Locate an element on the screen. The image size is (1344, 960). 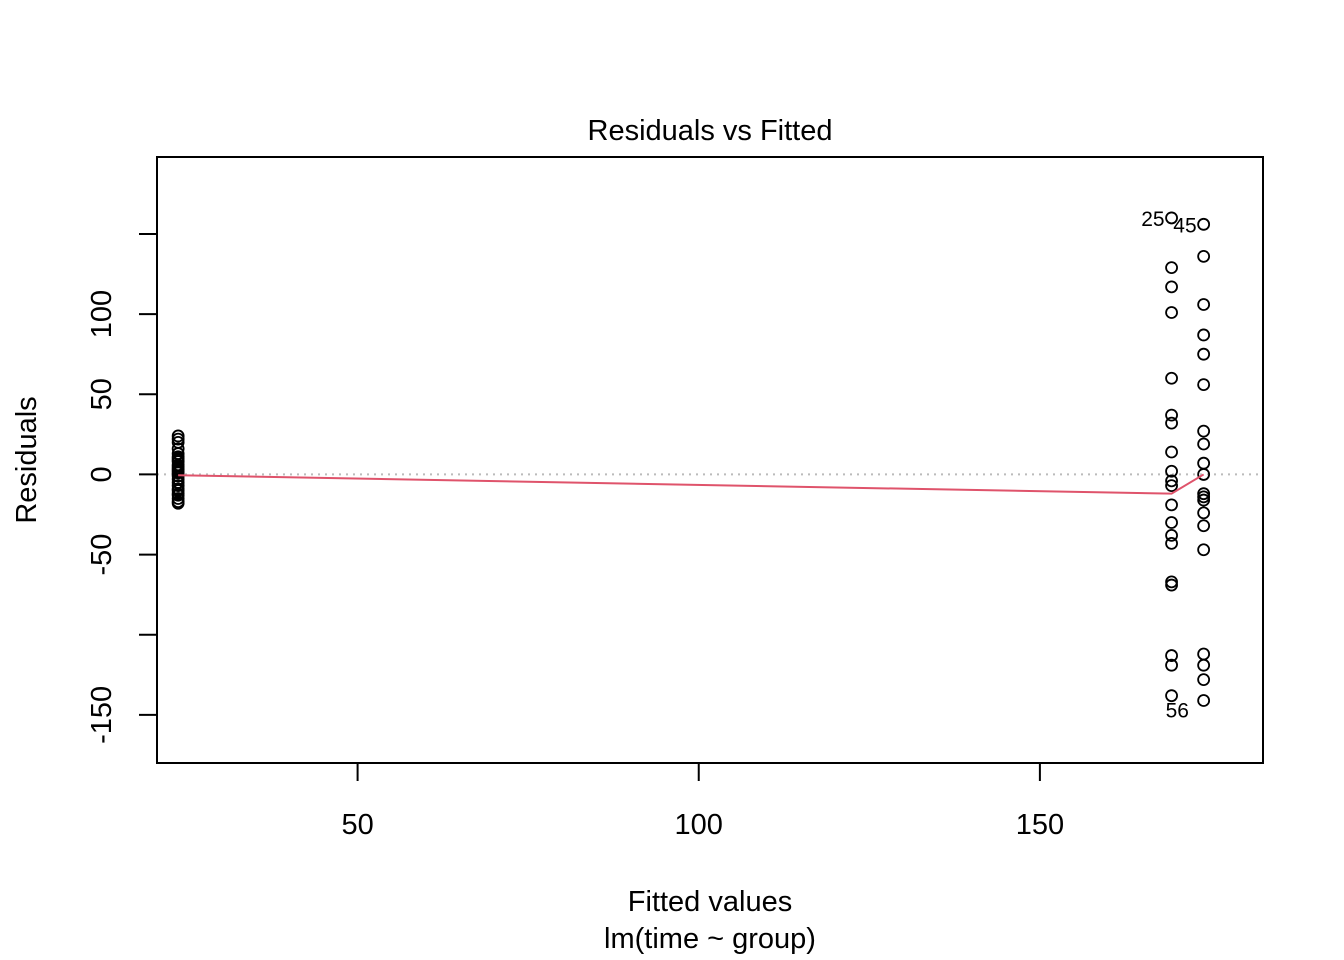
point-label: 56 is located at coordinates (1177, 711).